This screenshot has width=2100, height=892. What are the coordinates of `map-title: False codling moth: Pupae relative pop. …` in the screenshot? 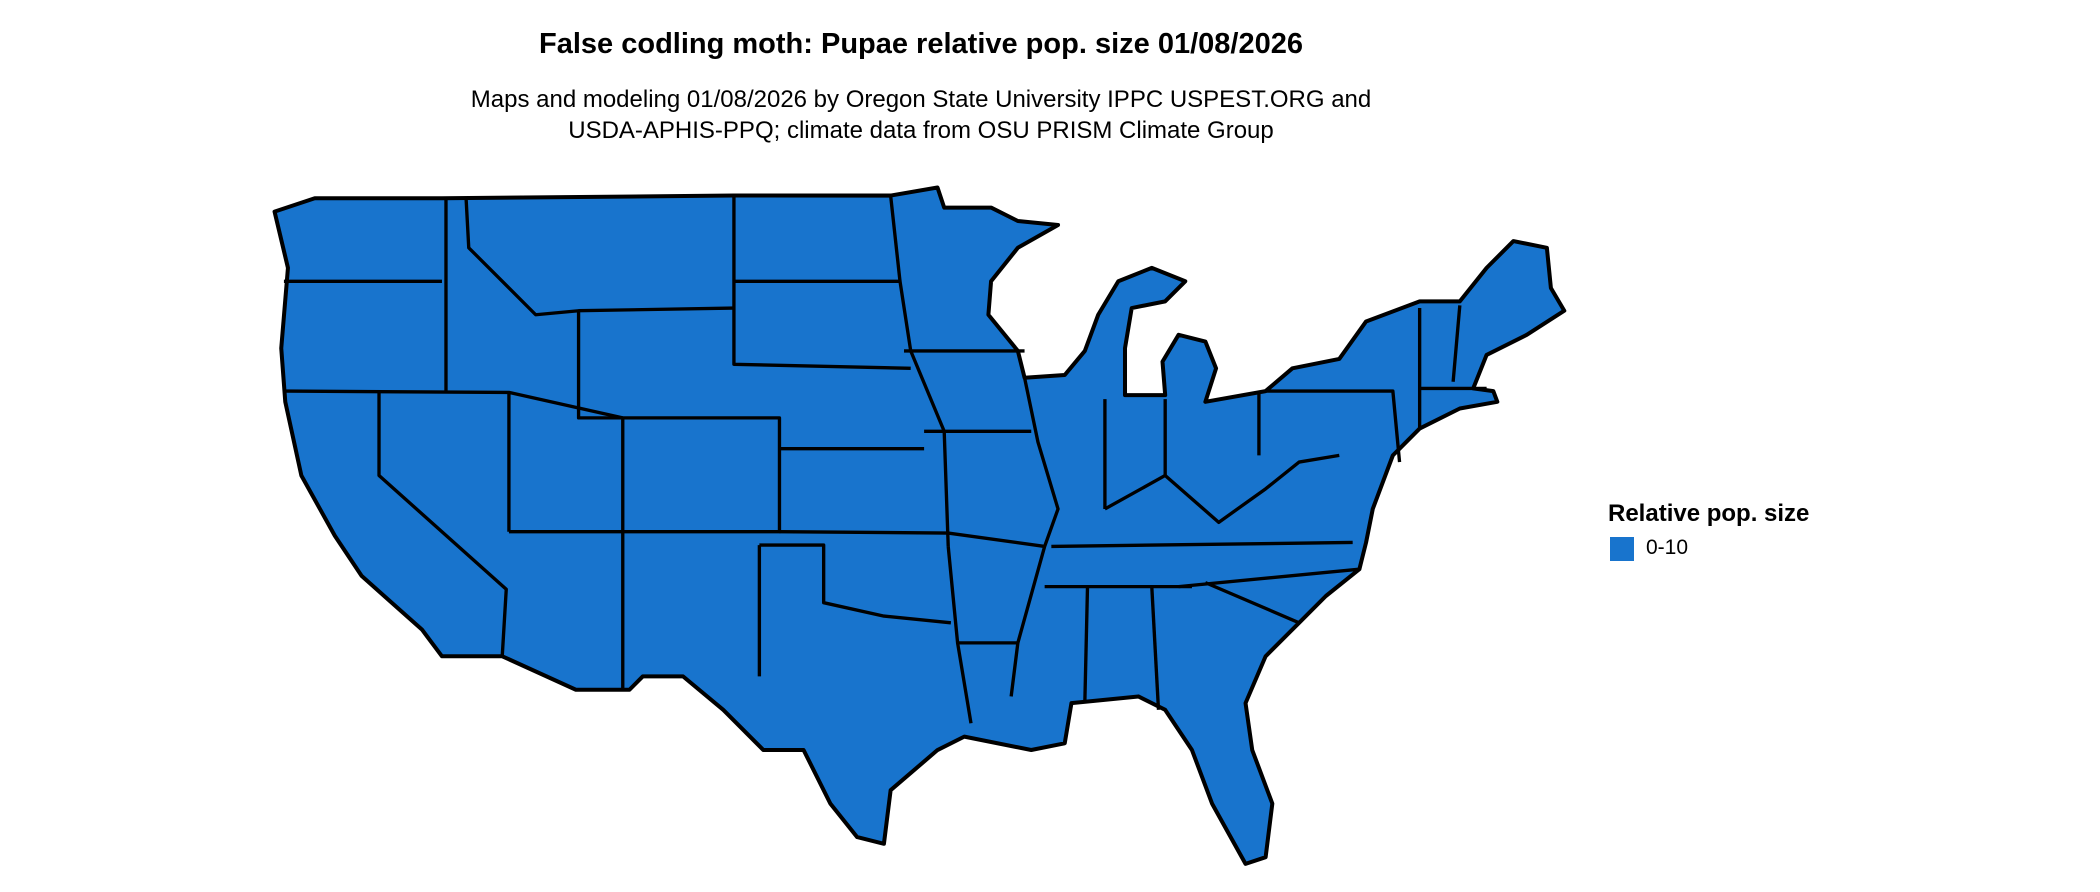 It's located at (921, 44).